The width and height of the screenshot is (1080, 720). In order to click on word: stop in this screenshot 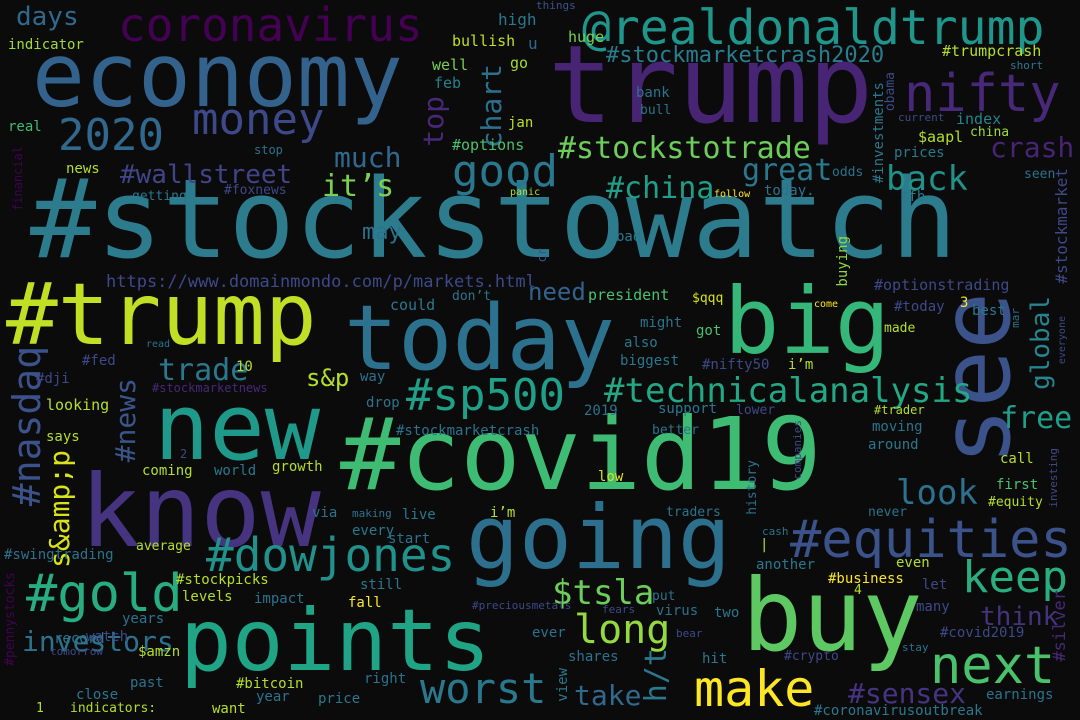, I will do `click(268, 150)`.